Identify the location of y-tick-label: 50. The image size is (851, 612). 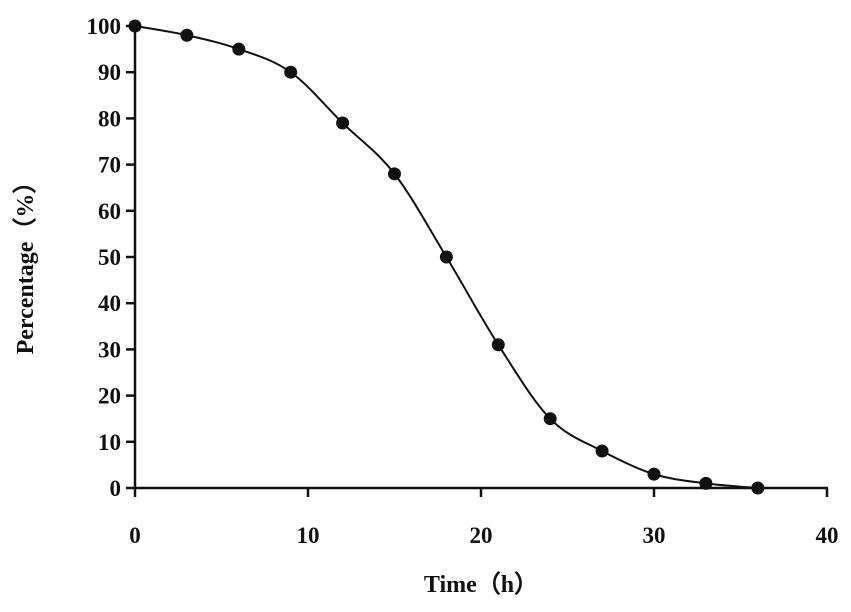
(109, 257).